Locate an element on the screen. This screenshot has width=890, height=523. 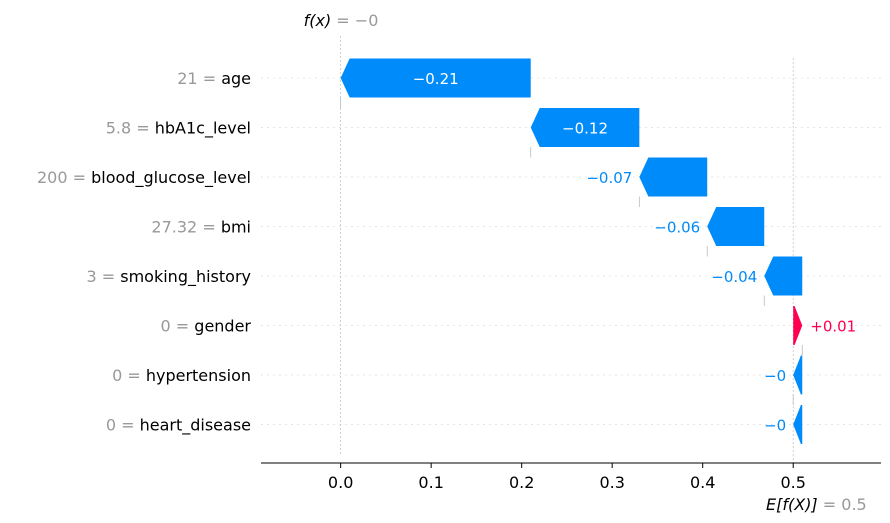
x-tick-label: 0.2 is located at coordinates (521, 482).